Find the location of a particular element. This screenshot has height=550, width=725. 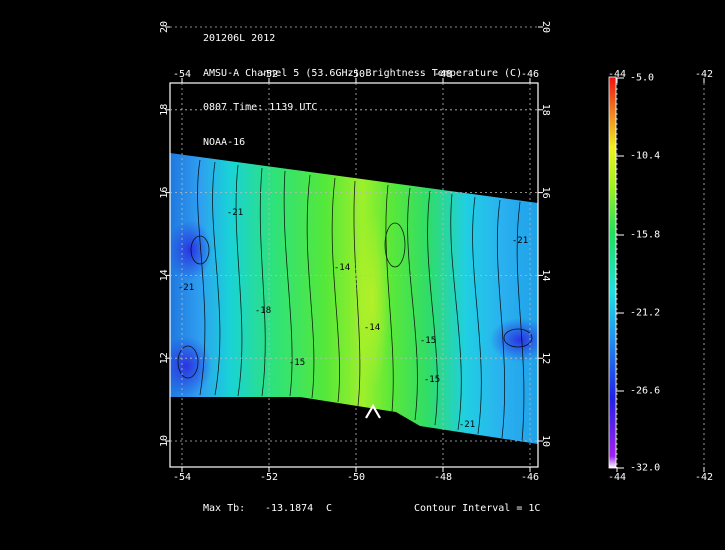

colorbar-label: -26.6 is located at coordinates (645, 391).